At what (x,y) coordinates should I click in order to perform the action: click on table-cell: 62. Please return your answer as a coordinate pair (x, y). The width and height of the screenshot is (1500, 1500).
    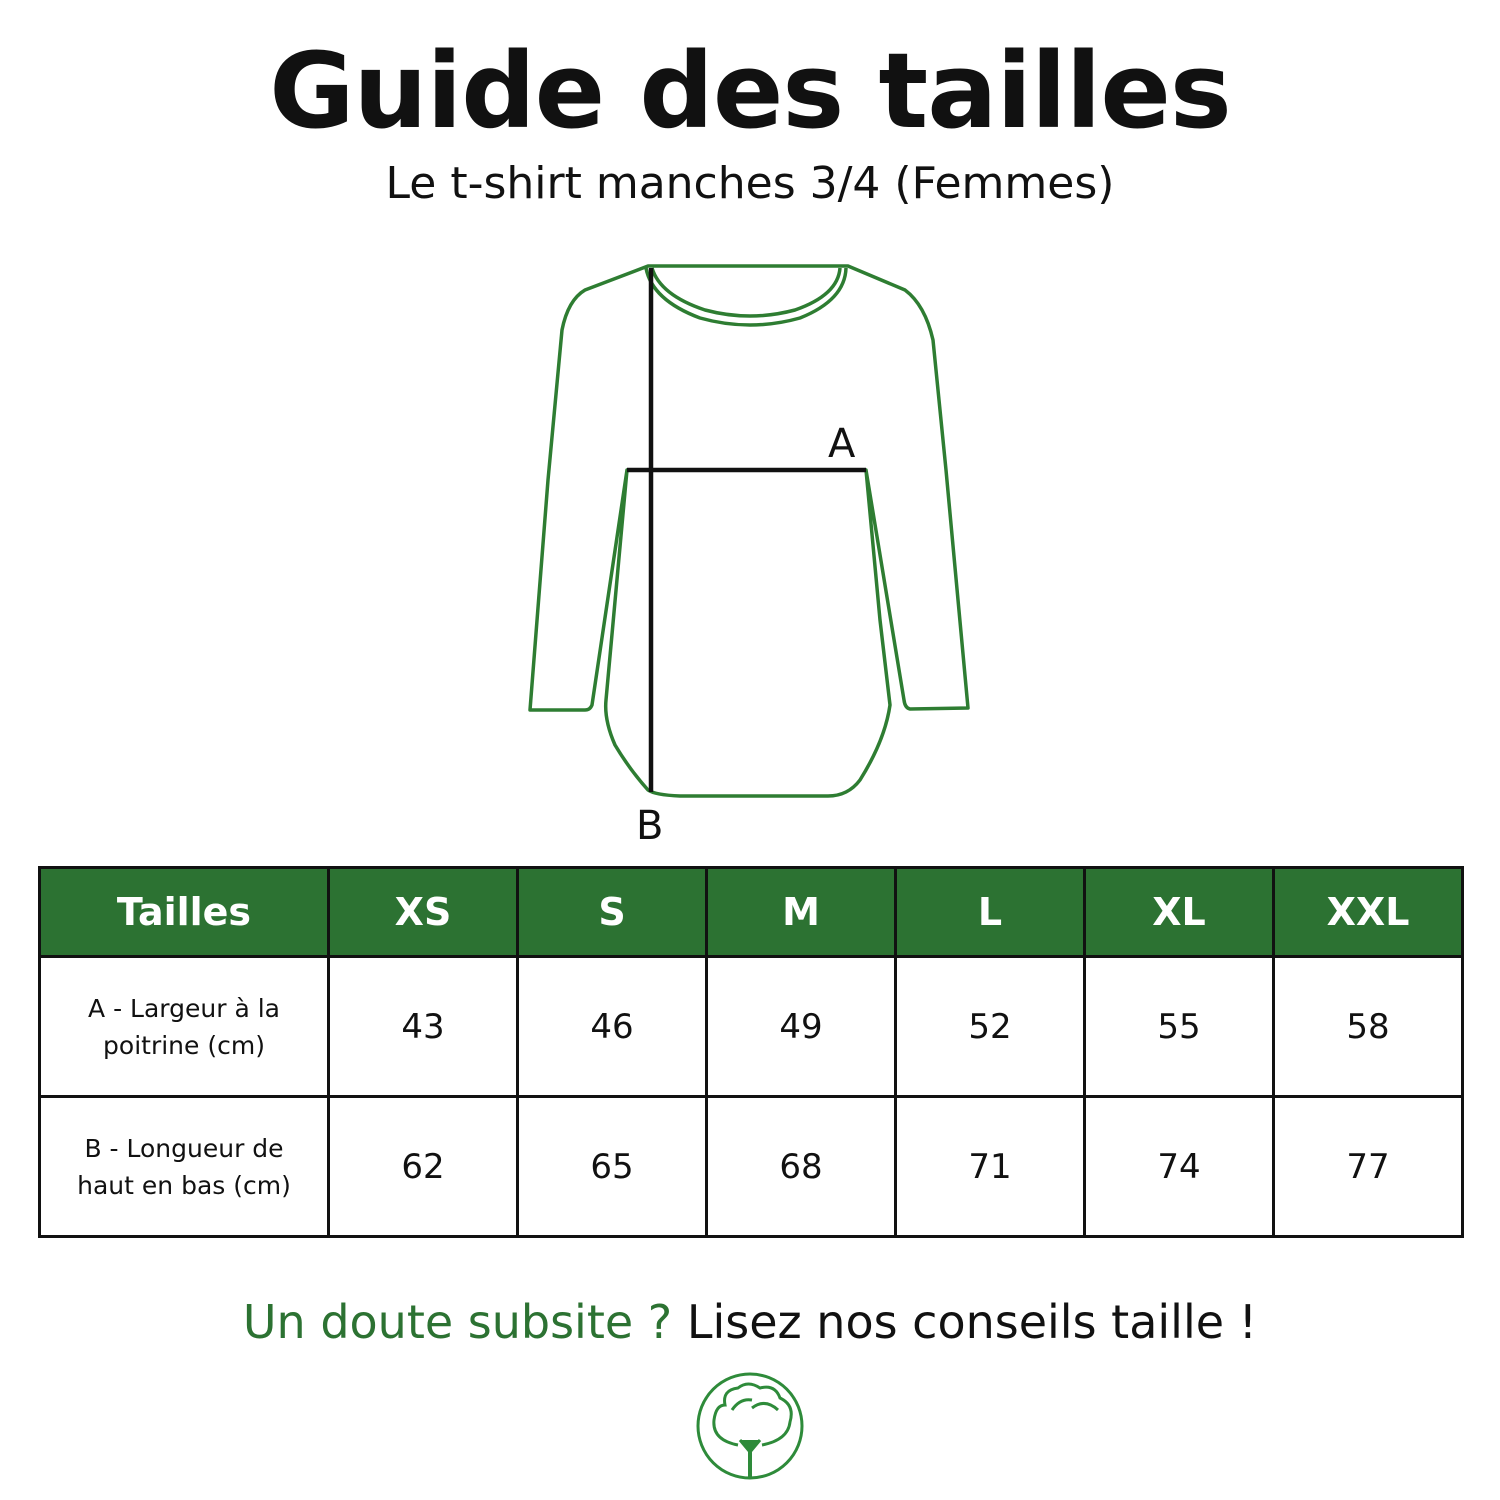
    Looking at the image, I should click on (423, 1166).